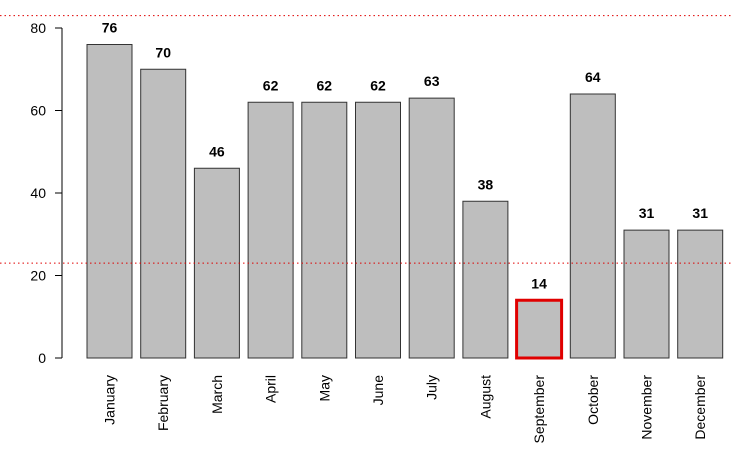 The width and height of the screenshot is (733, 473). I want to click on value-label: 63, so click(432, 81).